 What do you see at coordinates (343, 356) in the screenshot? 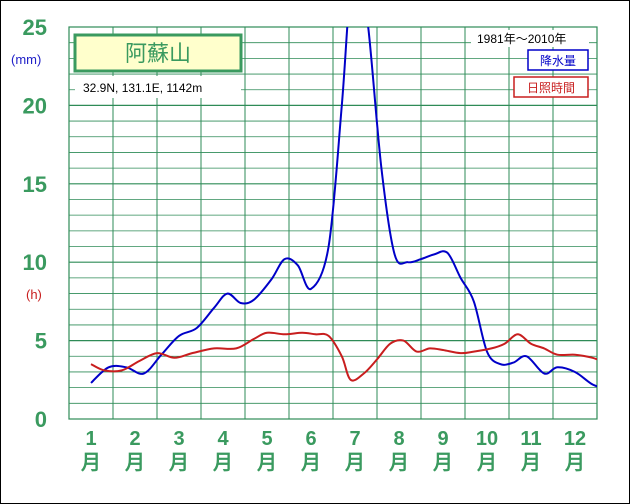
I see `sunshine-line` at bounding box center [343, 356].